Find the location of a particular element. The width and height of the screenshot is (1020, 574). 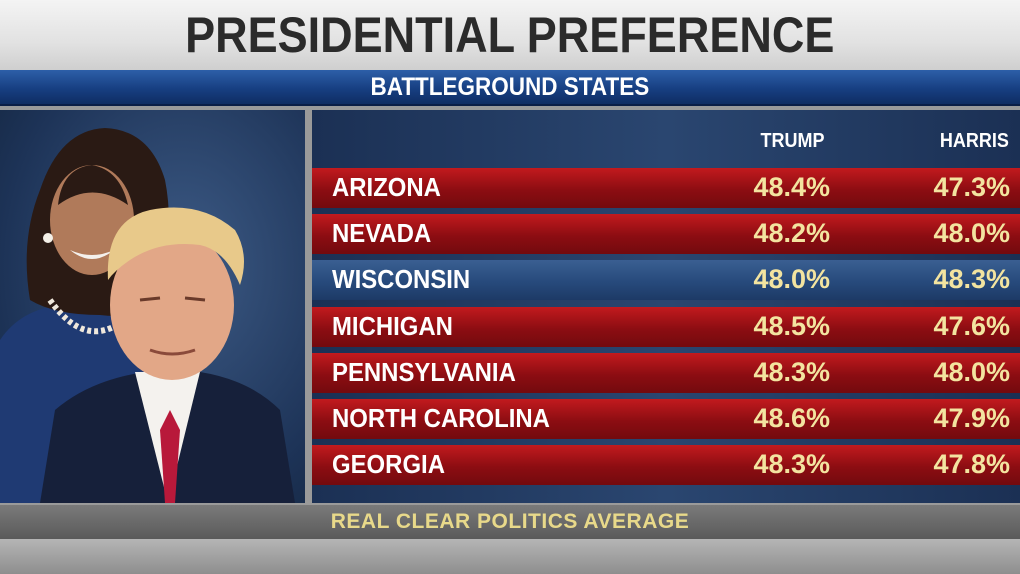

trump-value: 48.2% is located at coordinates (791, 233).